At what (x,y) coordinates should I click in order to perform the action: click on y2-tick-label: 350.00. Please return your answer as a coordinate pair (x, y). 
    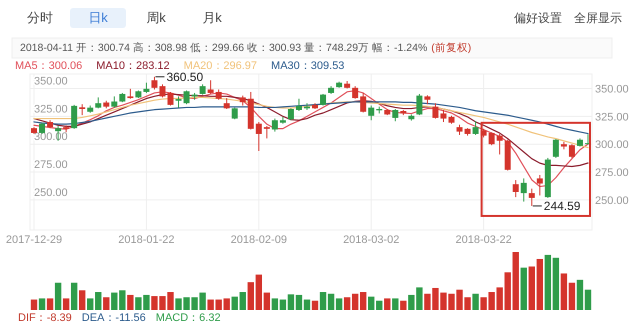
    Looking at the image, I should click on (612, 89).